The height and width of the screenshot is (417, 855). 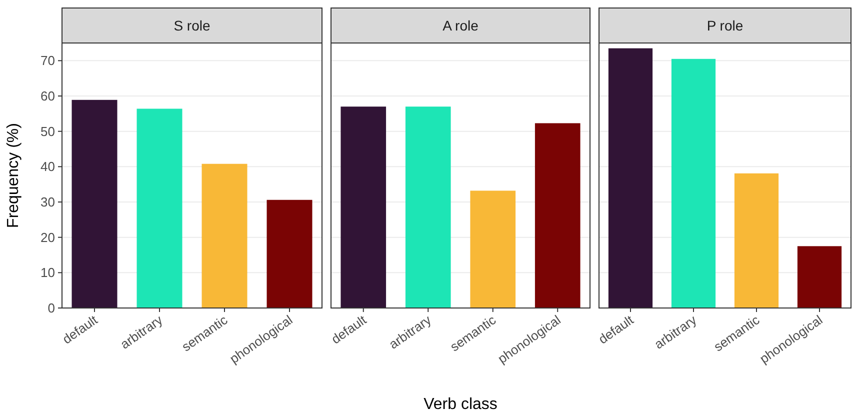 I want to click on y-axis-title: Frequency (%), so click(x=13, y=175).